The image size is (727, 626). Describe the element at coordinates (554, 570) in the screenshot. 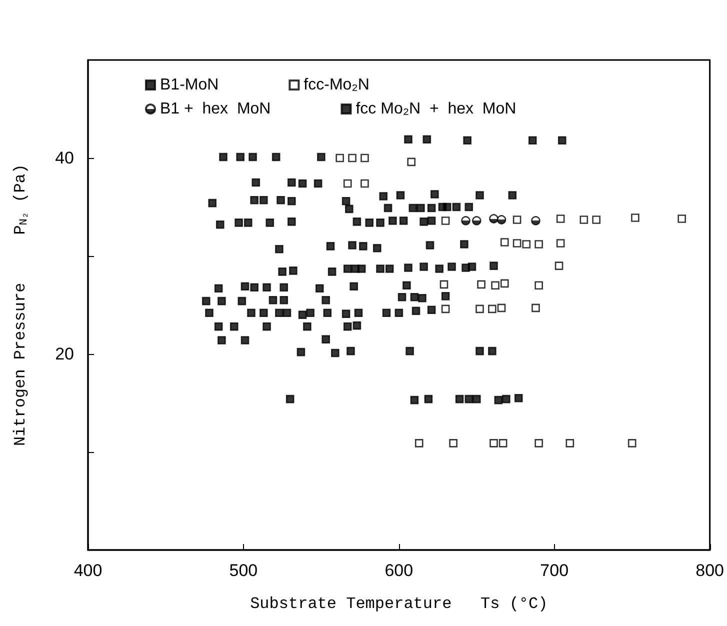

I see `x-tick-label: 700` at that location.